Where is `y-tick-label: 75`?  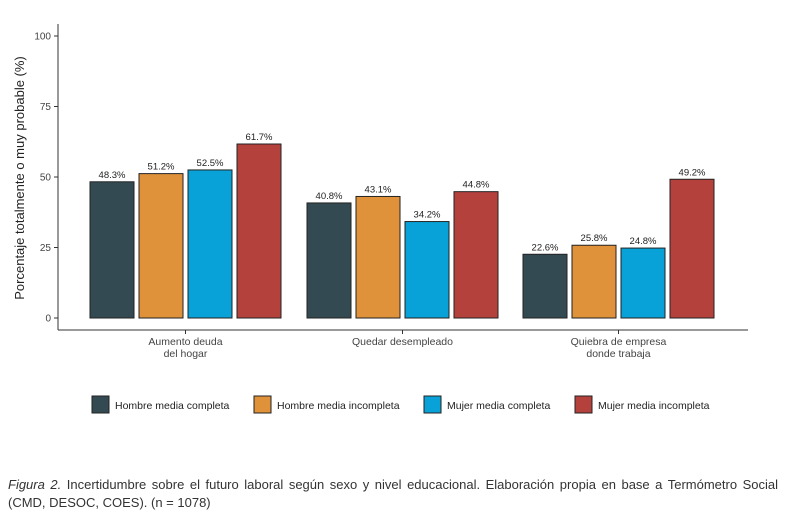 y-tick-label: 75 is located at coordinates (46, 107).